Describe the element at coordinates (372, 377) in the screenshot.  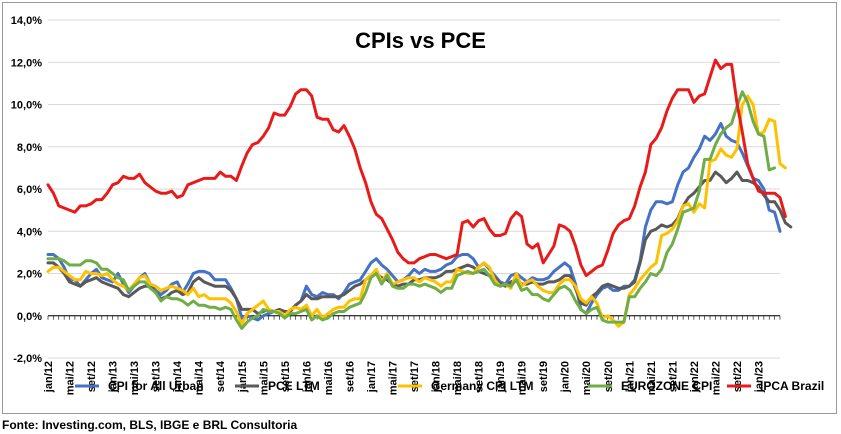
I see `x-tick-label: jan/17` at that location.